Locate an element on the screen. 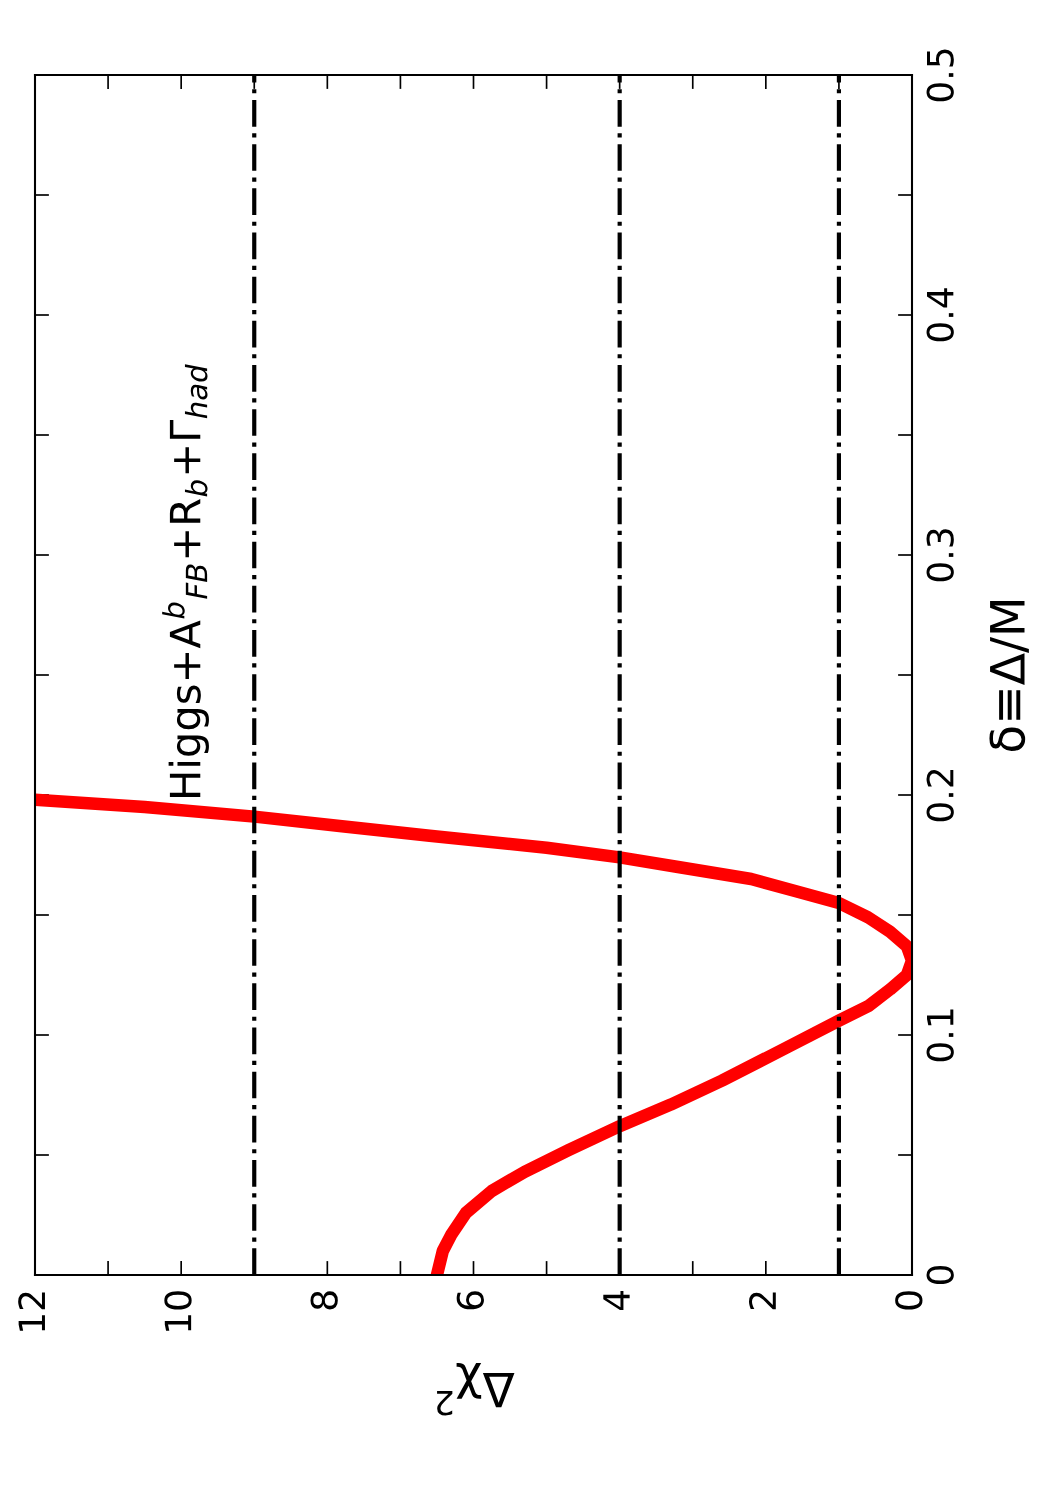 The height and width of the screenshot is (1500, 1050). y-tick-label: 0.3 is located at coordinates (940, 555).